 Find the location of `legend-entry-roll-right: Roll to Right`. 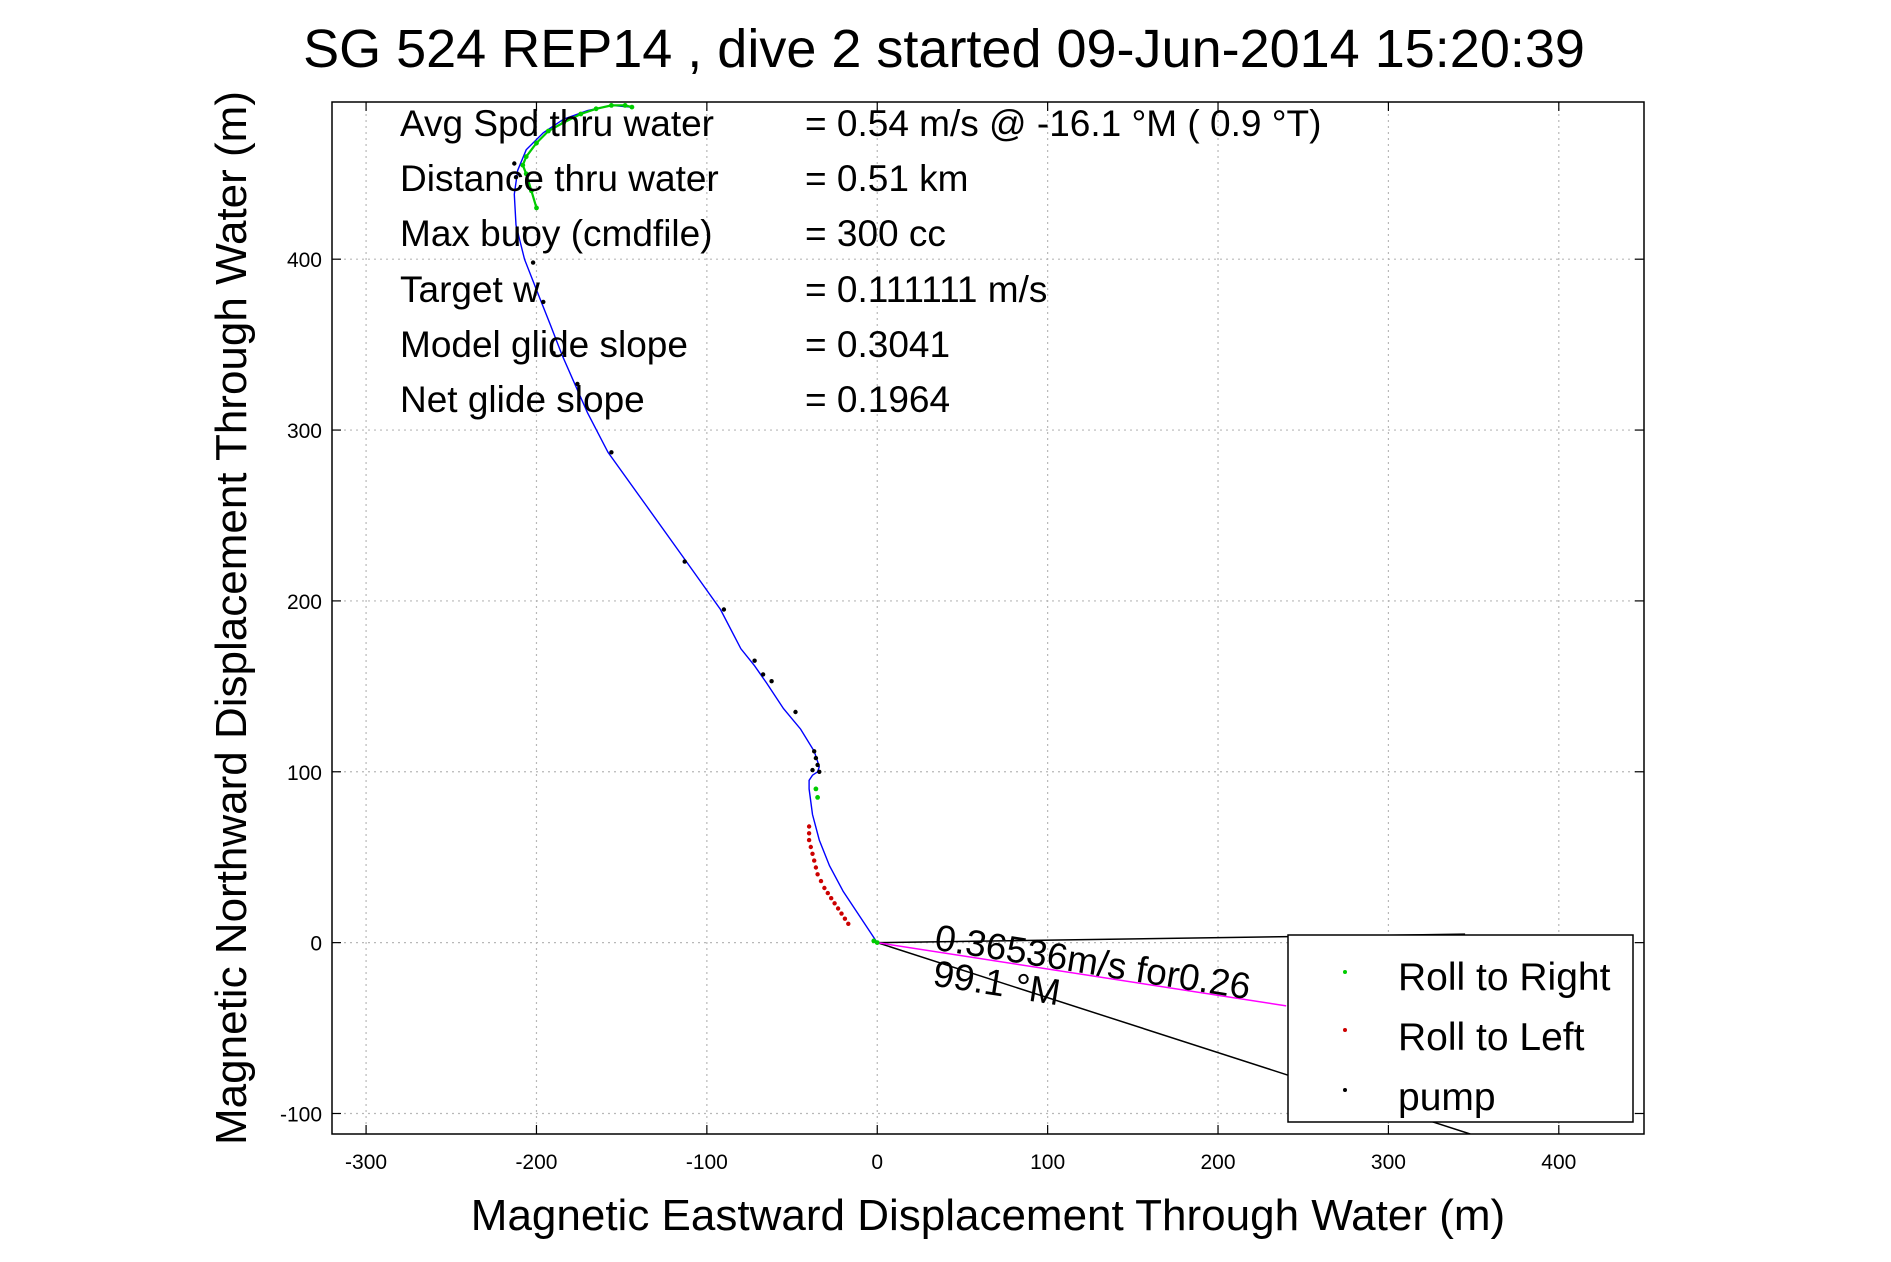

legend-entry-roll-right: Roll to Right is located at coordinates (1504, 977).